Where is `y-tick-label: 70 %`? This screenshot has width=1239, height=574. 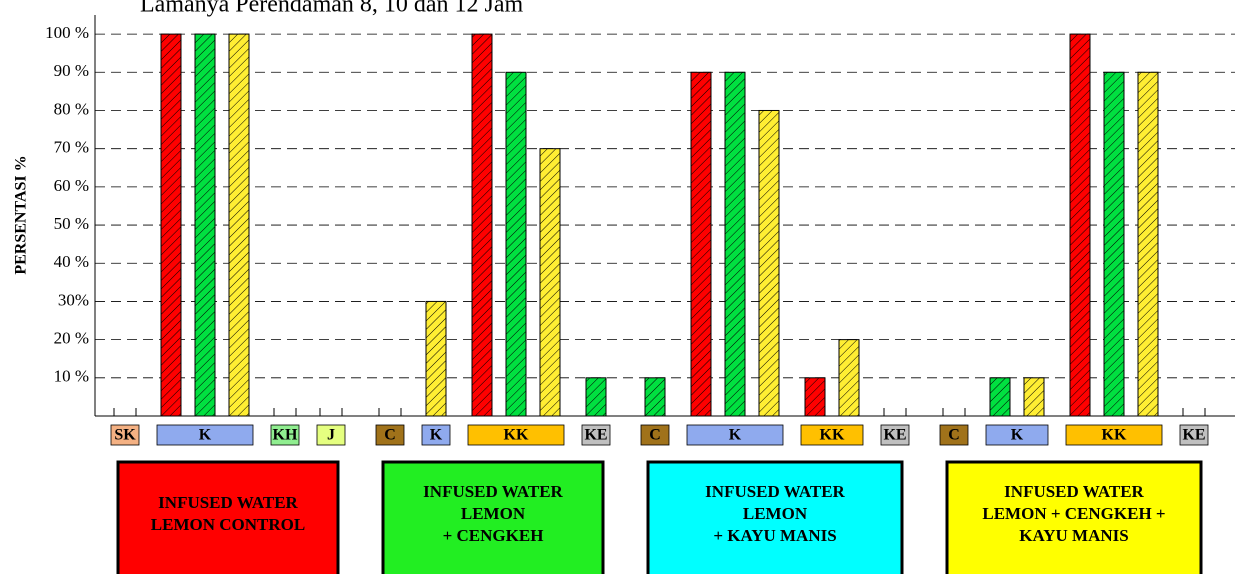 y-tick-label: 70 % is located at coordinates (71, 147).